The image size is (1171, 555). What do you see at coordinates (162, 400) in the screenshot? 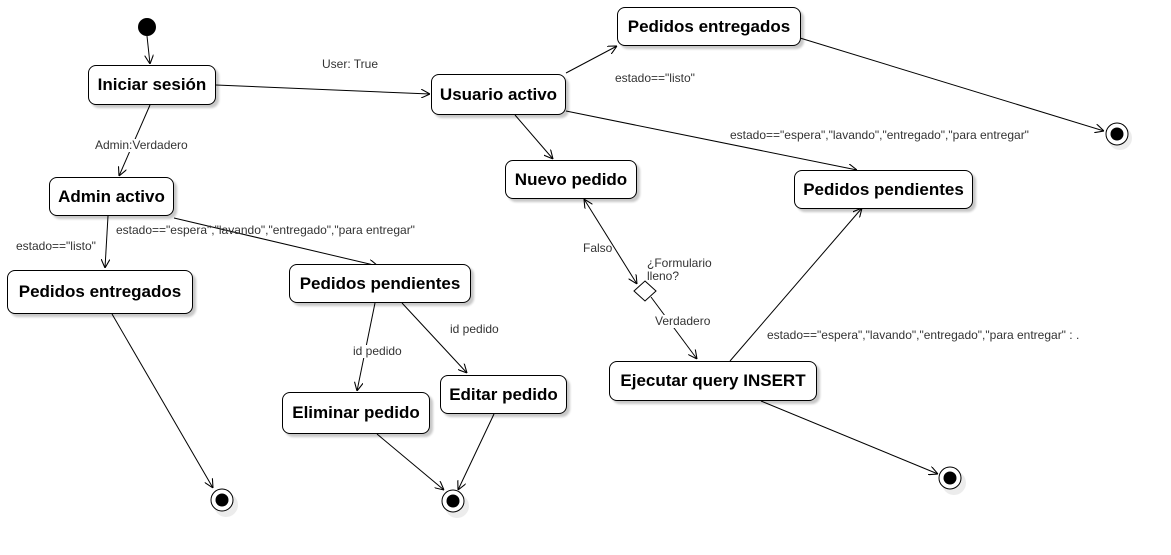
I see `edge-adminentregados-to-end` at bounding box center [162, 400].